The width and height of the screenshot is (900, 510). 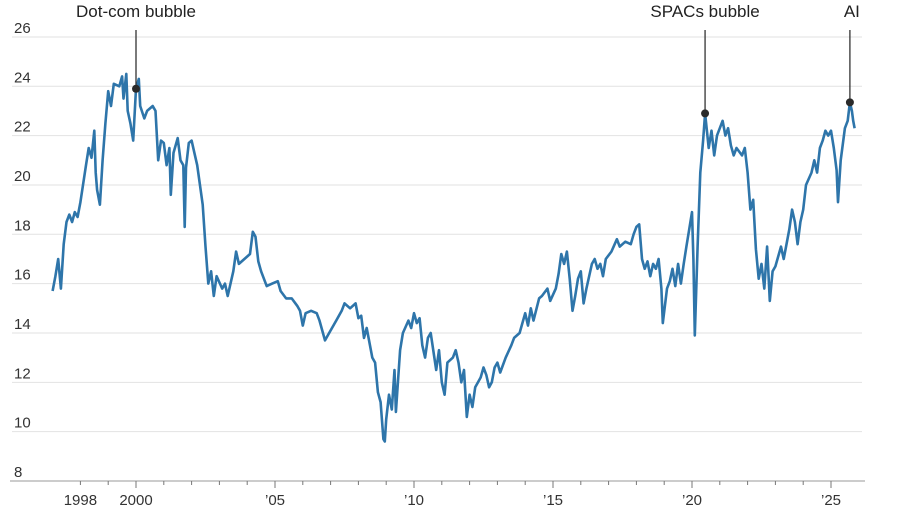 What do you see at coordinates (135, 500) in the screenshot?
I see `x-tick-label: 2000` at bounding box center [135, 500].